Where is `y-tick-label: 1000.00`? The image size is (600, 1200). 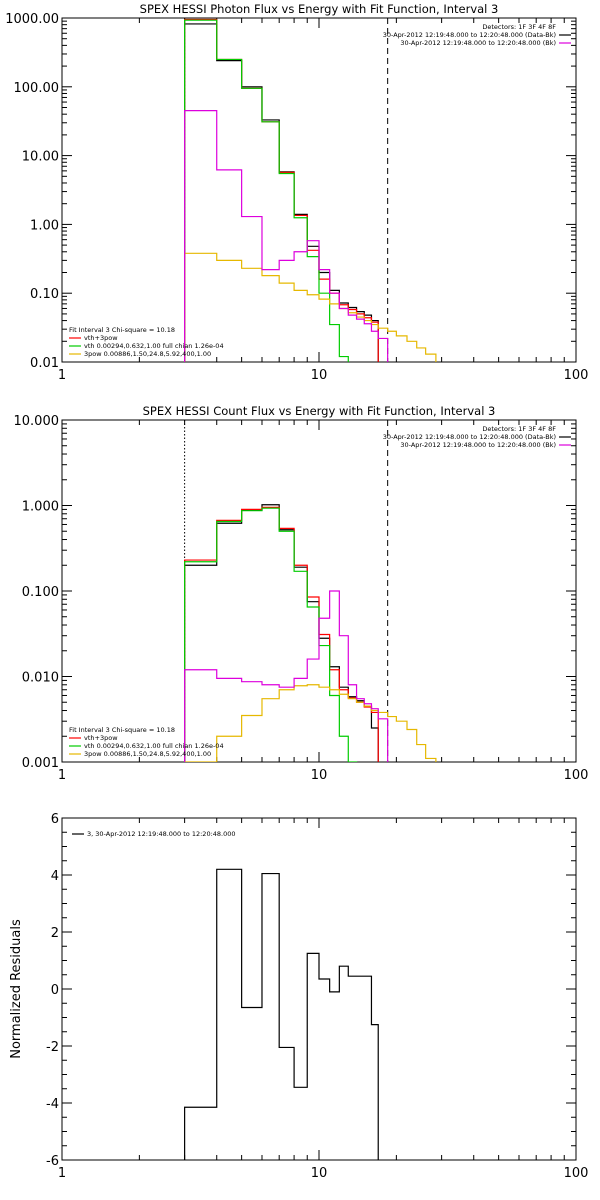 y-tick-label: 1000.00 is located at coordinates (32, 19).